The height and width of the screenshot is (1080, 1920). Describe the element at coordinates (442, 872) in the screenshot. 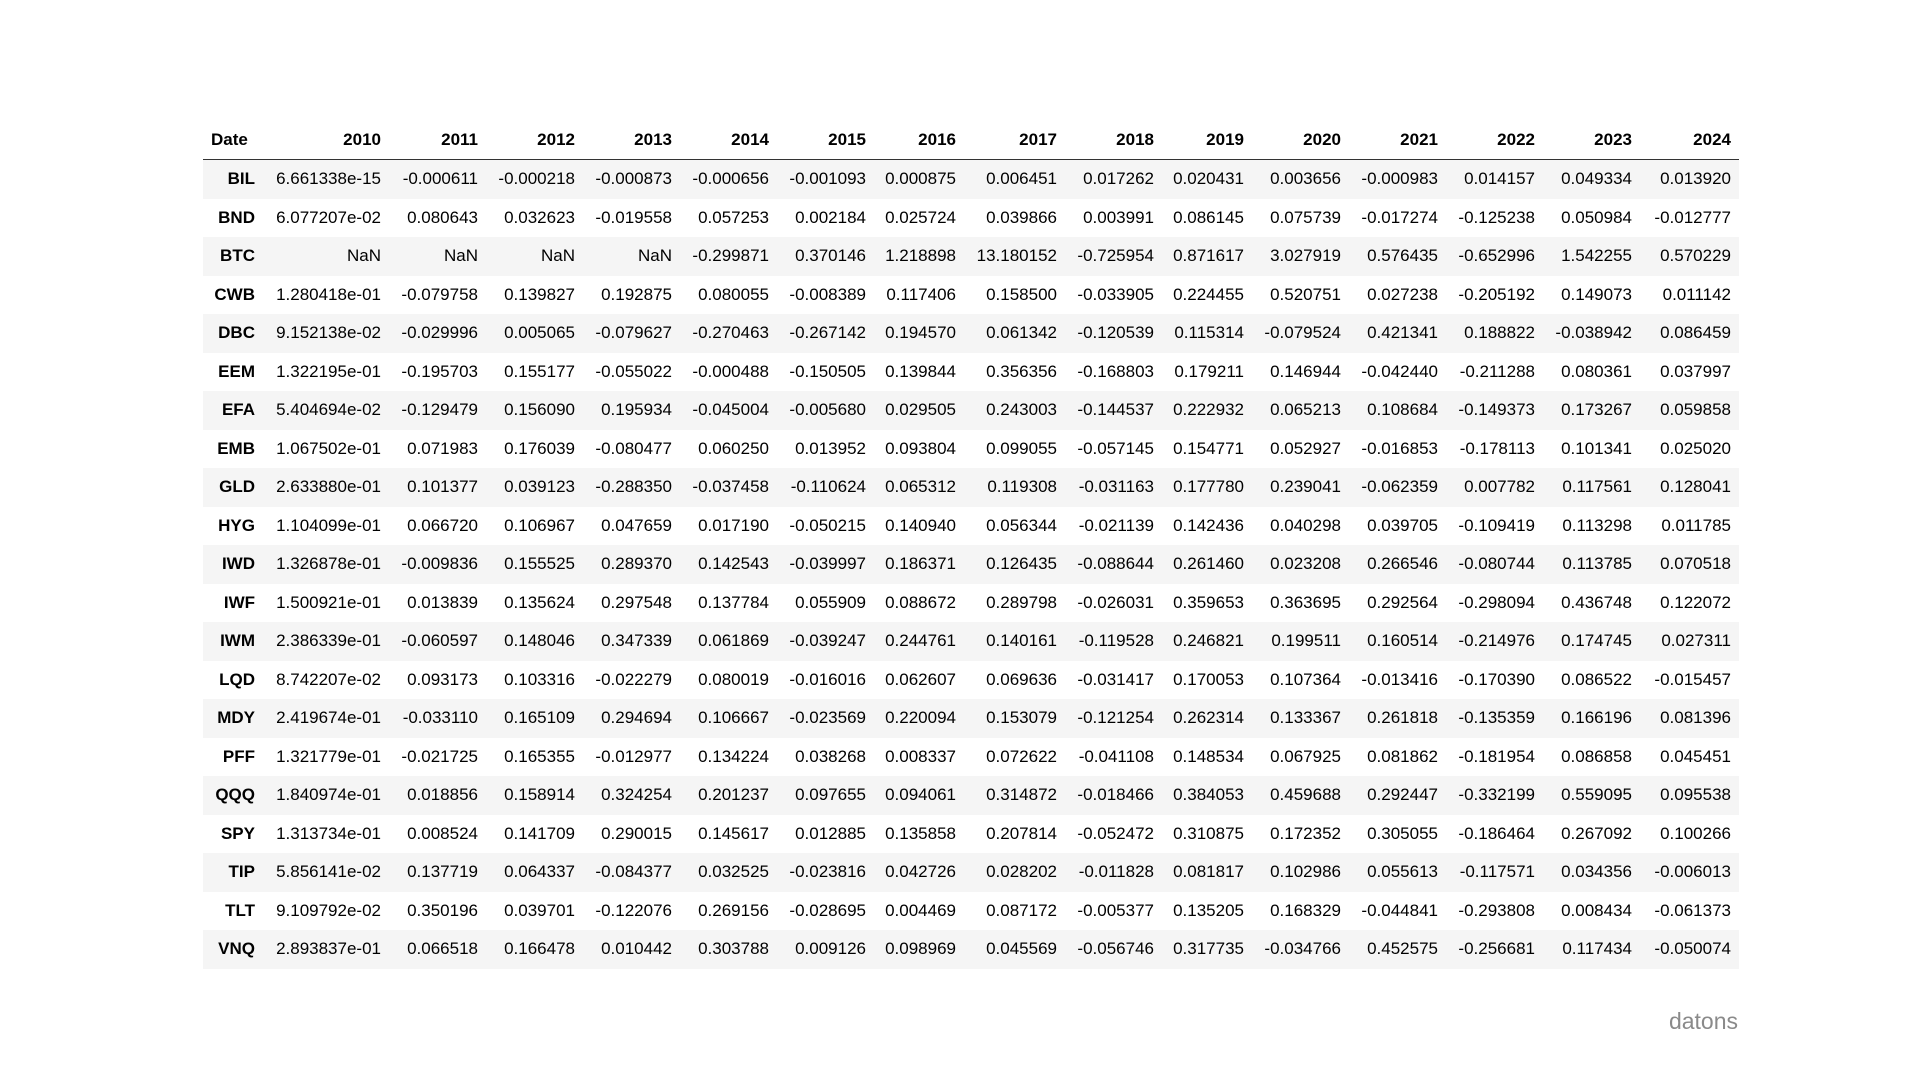

I see `table-cell: 0.137719` at that location.